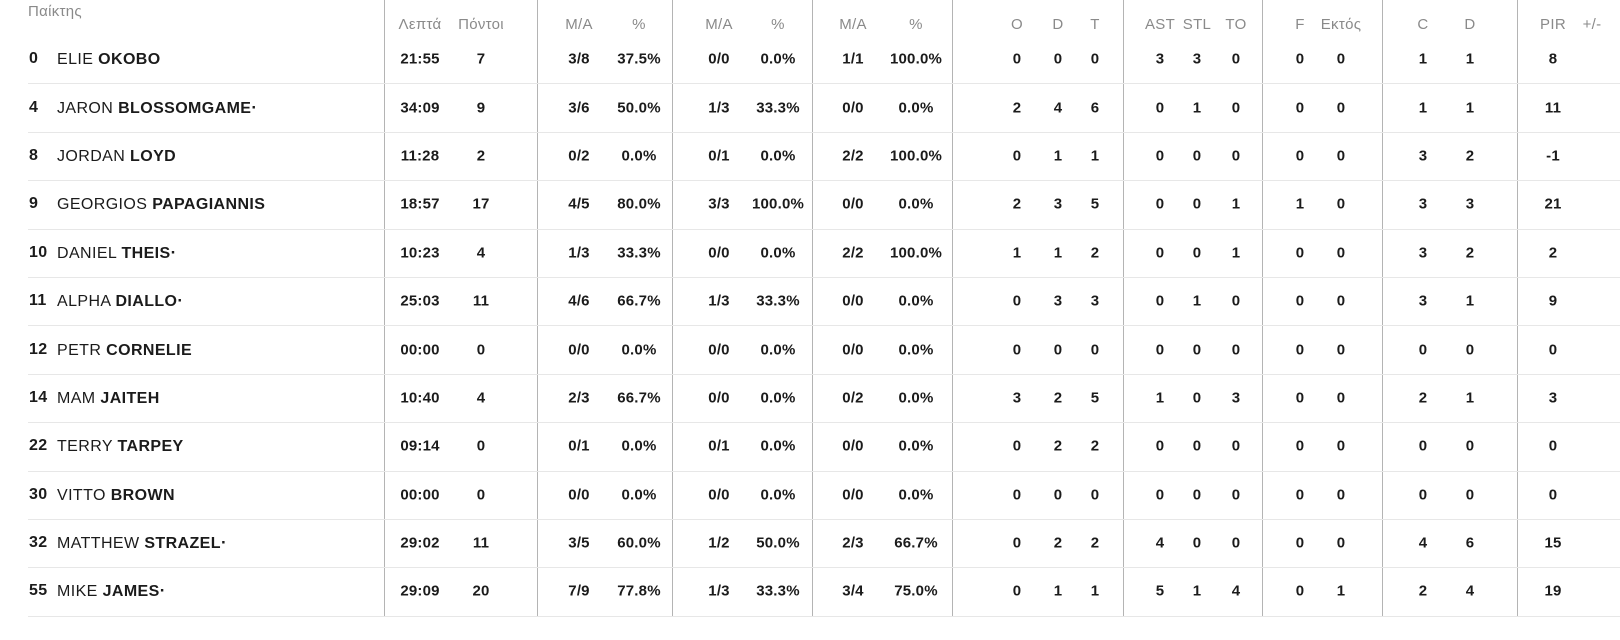 This screenshot has height=640, width=1620. What do you see at coordinates (420, 156) in the screenshot?
I see `cell-minutes: 11:28` at bounding box center [420, 156].